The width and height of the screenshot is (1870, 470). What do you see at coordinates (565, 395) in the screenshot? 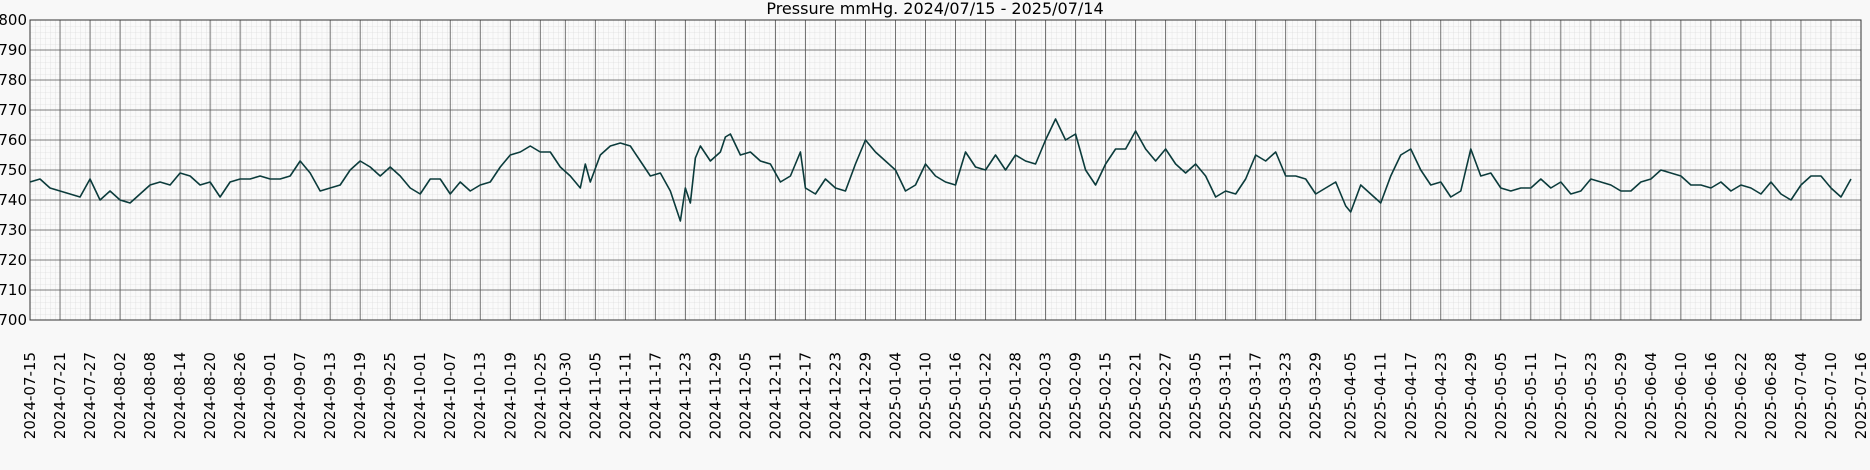
I see `x-tick-label: 2024-10-30` at bounding box center [565, 395].